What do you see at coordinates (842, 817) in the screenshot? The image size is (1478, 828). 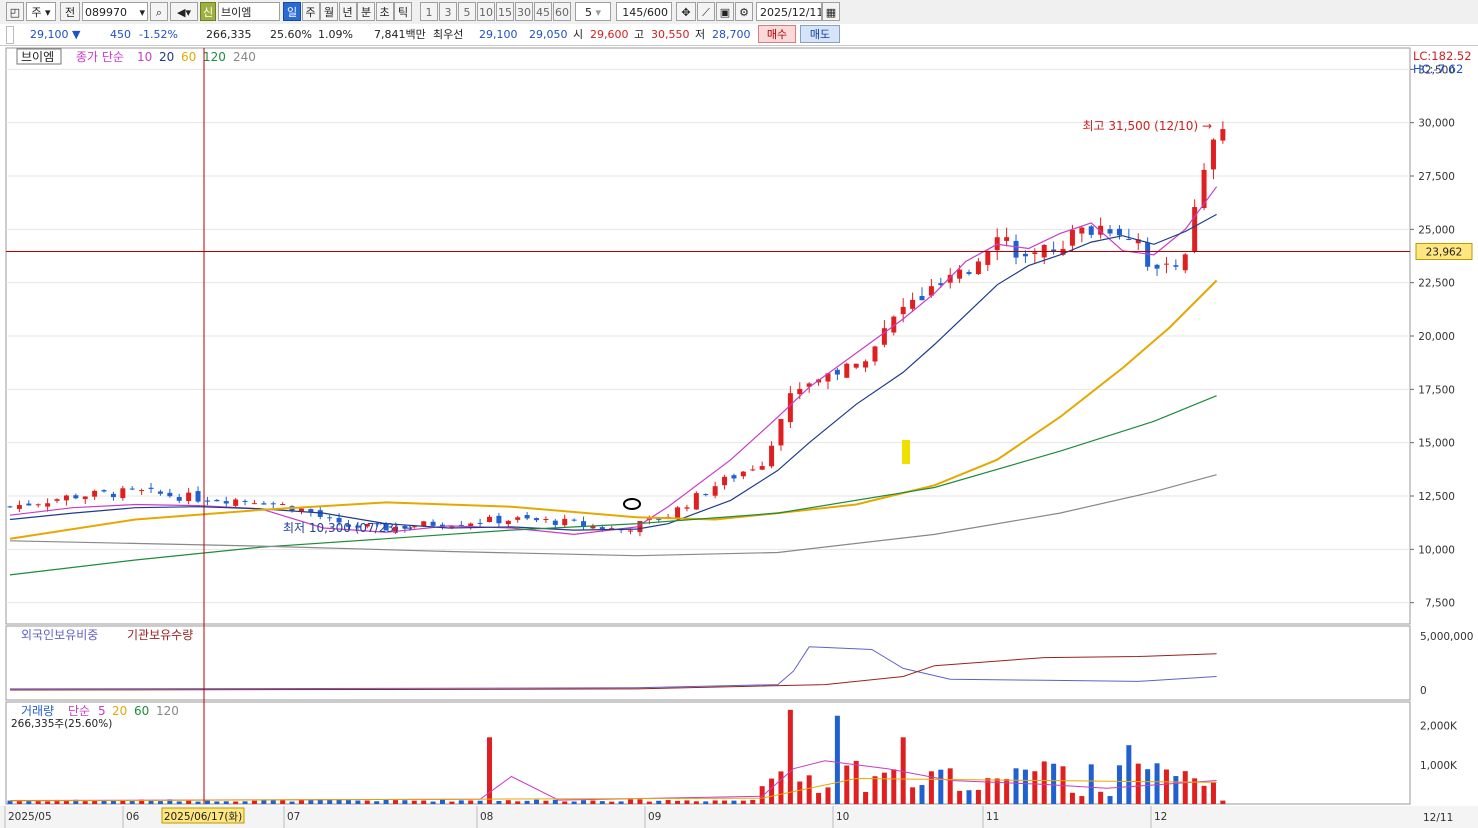 I see `x-axis-label: 10` at bounding box center [842, 817].